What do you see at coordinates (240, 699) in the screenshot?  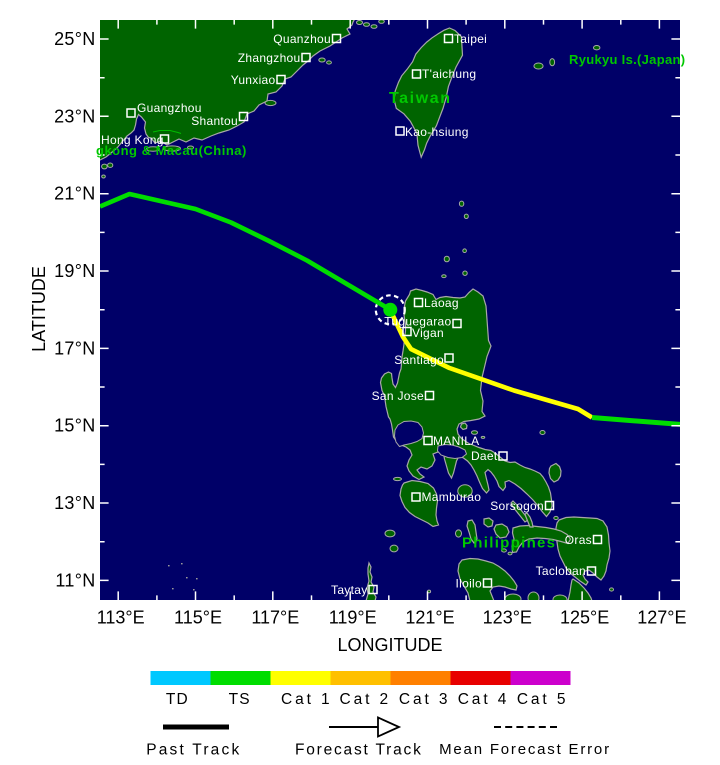 I see `svg-text: TS` at bounding box center [240, 699].